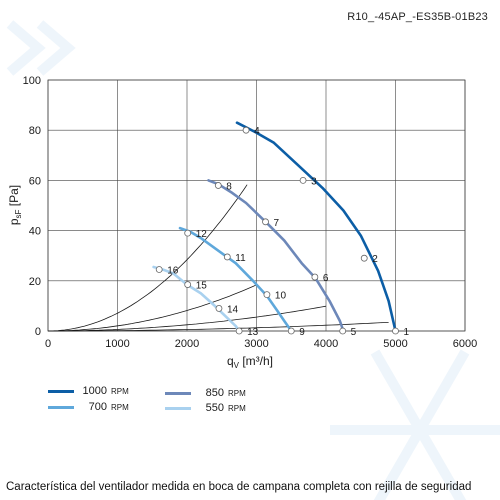 This screenshot has height=500, width=500. I want to click on operating-point-label: 3, so click(314, 181).